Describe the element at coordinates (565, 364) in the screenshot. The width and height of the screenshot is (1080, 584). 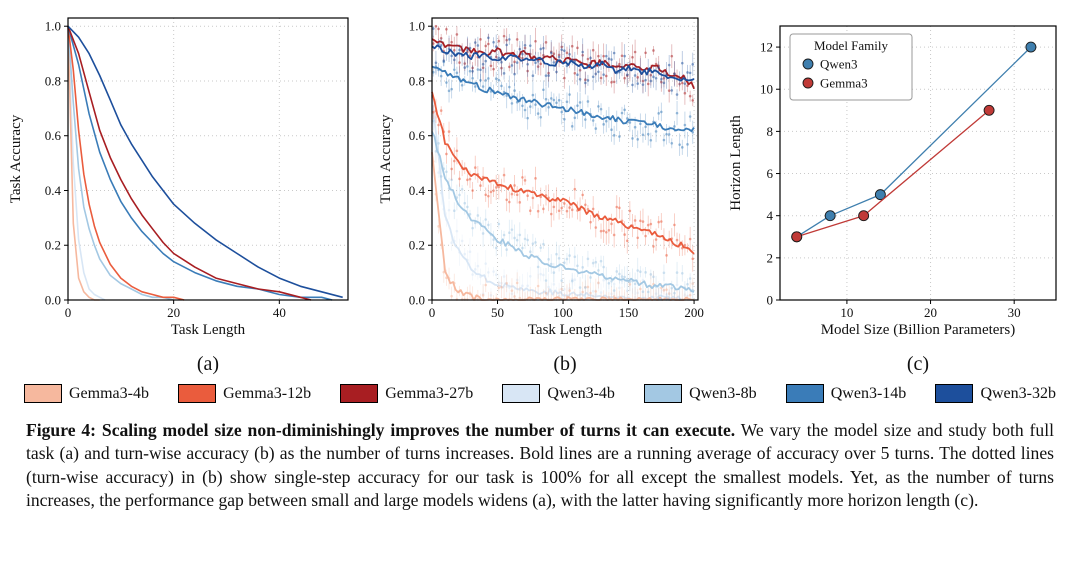
I see `panel-b-label: (b)` at that location.